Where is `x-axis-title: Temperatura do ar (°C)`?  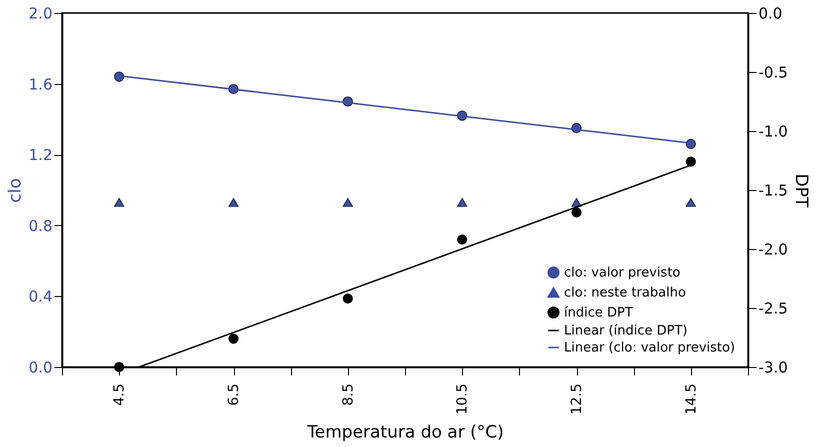
x-axis-title: Temperatura do ar (°C) is located at coordinates (405, 432).